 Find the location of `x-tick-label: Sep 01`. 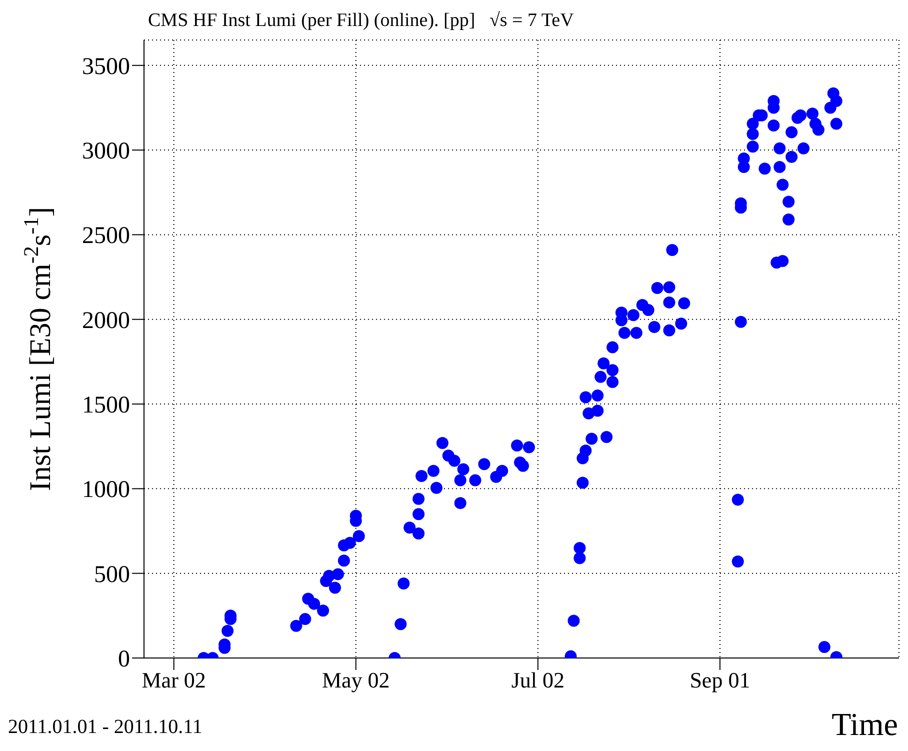

x-tick-label: Sep 01 is located at coordinates (720, 680).